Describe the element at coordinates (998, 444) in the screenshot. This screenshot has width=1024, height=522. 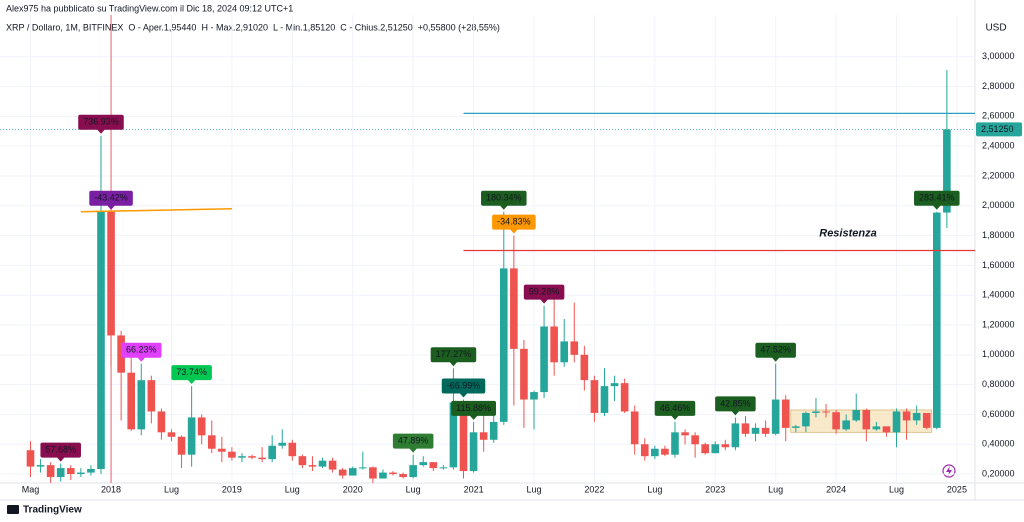
I see `y-tick-label: 0,40000` at that location.